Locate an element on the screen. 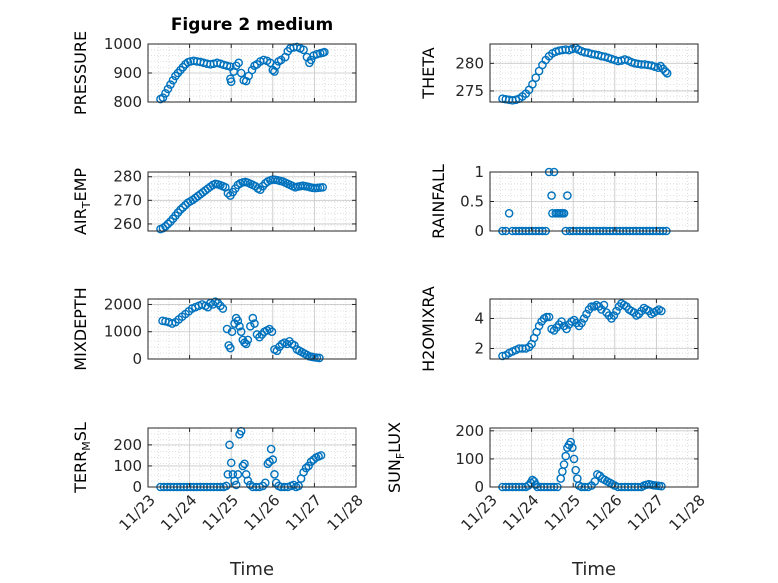 Image resolution: width=778 pixels, height=583 pixels. y-tick-label: 100 is located at coordinates (127, 466).